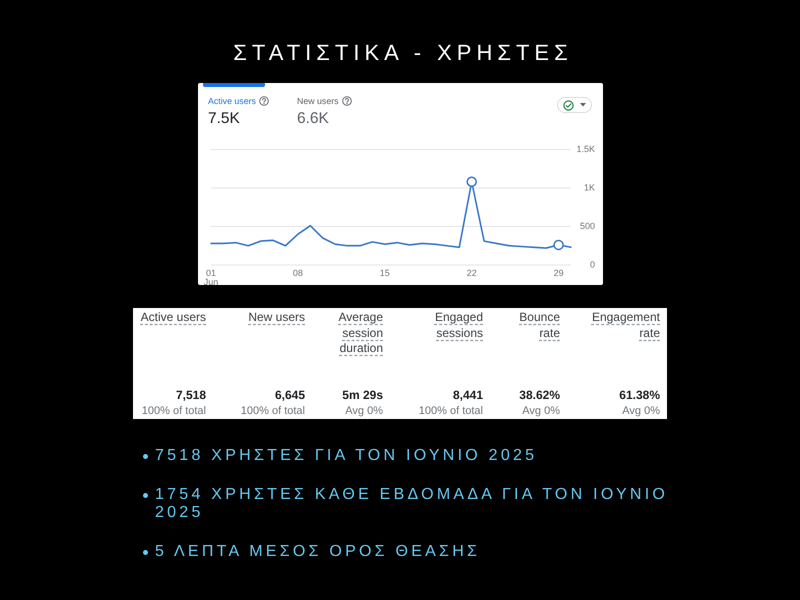 The width and height of the screenshot is (800, 600). I want to click on text: 6,645, so click(289, 395).